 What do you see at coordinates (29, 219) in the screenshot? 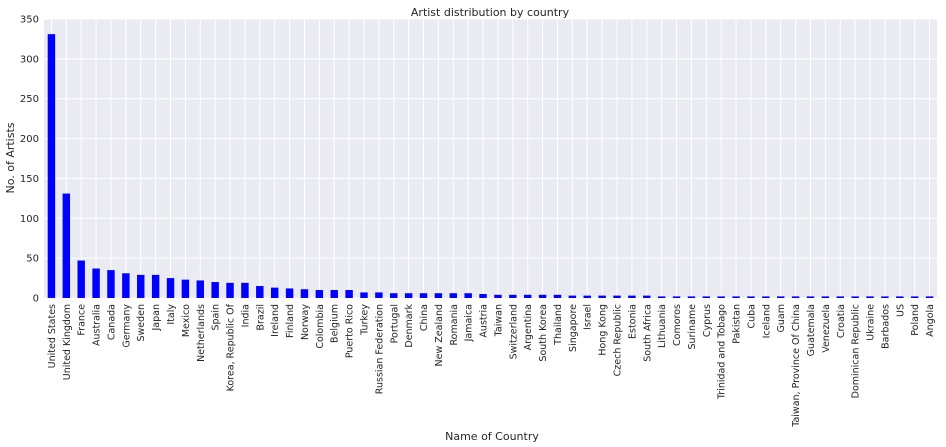
I see `y-tick-label: 100` at bounding box center [29, 219].